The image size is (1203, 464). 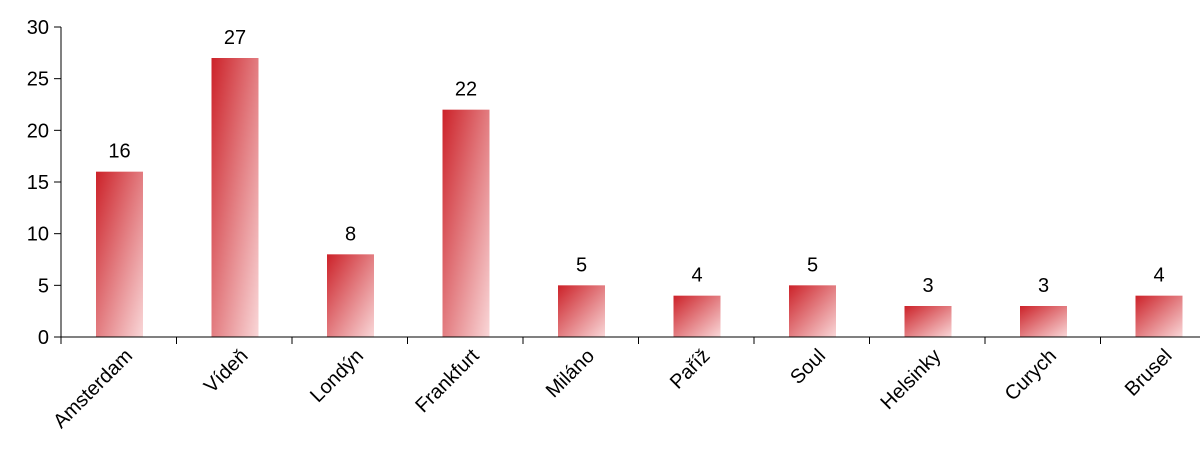 What do you see at coordinates (911, 379) in the screenshot?
I see `category-label: Helsinky` at bounding box center [911, 379].